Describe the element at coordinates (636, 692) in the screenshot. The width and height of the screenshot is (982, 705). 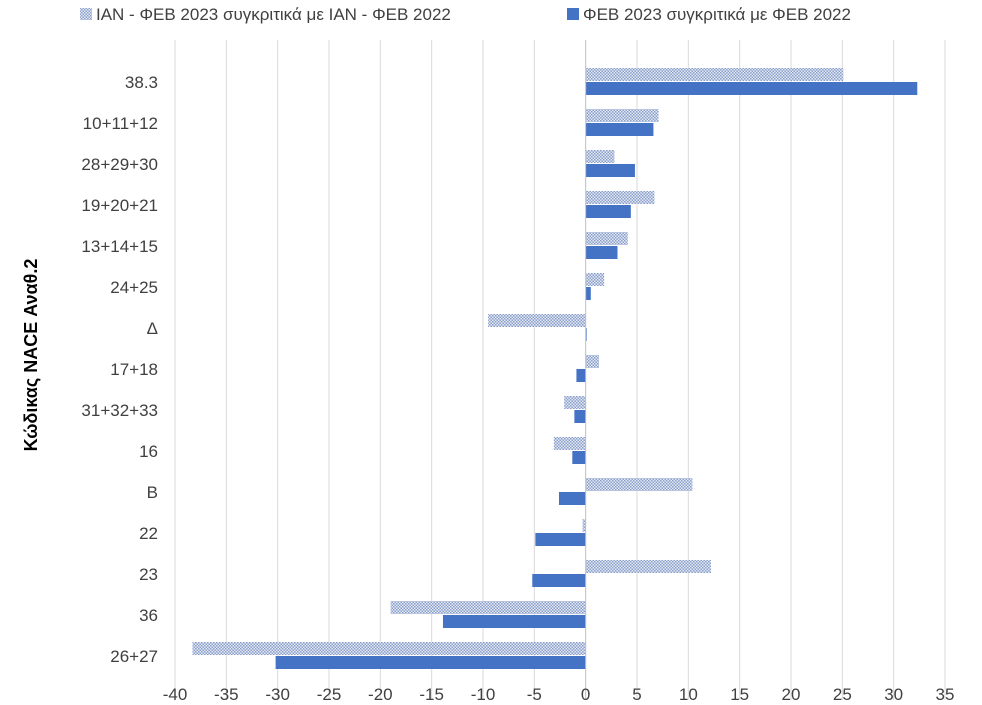
I see `x-tick-label: 5` at that location.